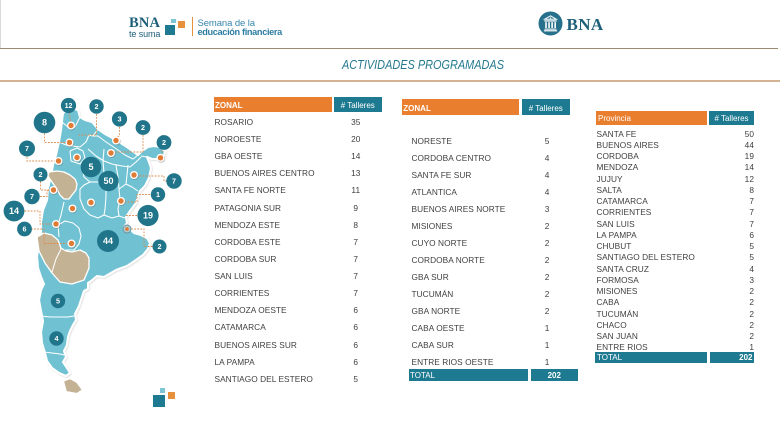 This screenshot has width=780, height=430. What do you see at coordinates (108, 241) in the screenshot?
I see `svg-text: 44` at bounding box center [108, 241].